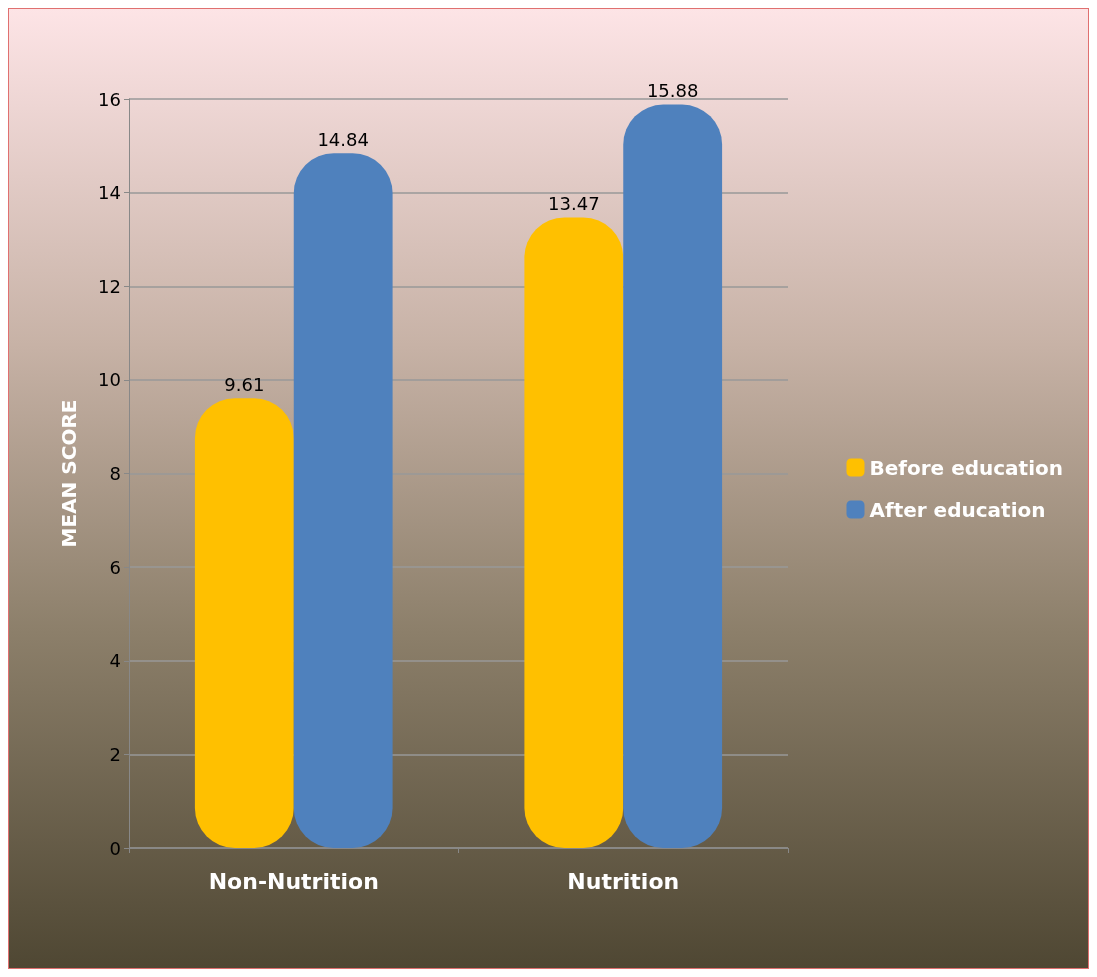 Image resolution: width=1097 pixels, height=977 pixels. I want to click on y-tick-label: 6, so click(115, 567).